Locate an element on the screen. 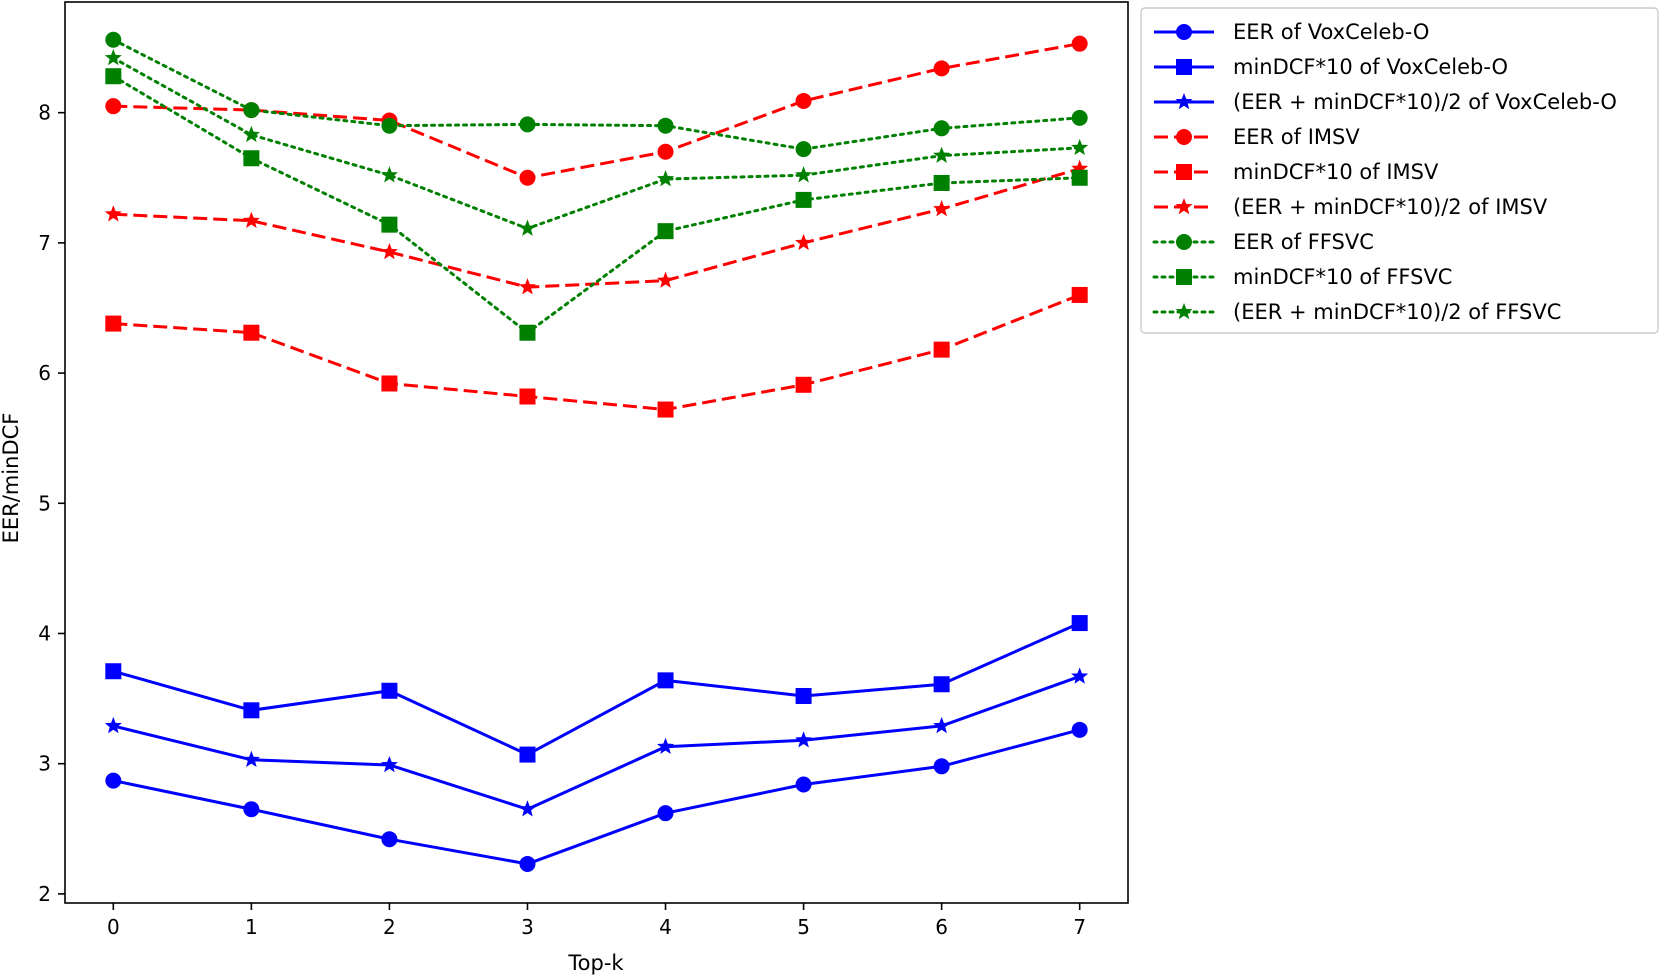 The image size is (1661, 975). y-tick-label: 8 is located at coordinates (44, 113).